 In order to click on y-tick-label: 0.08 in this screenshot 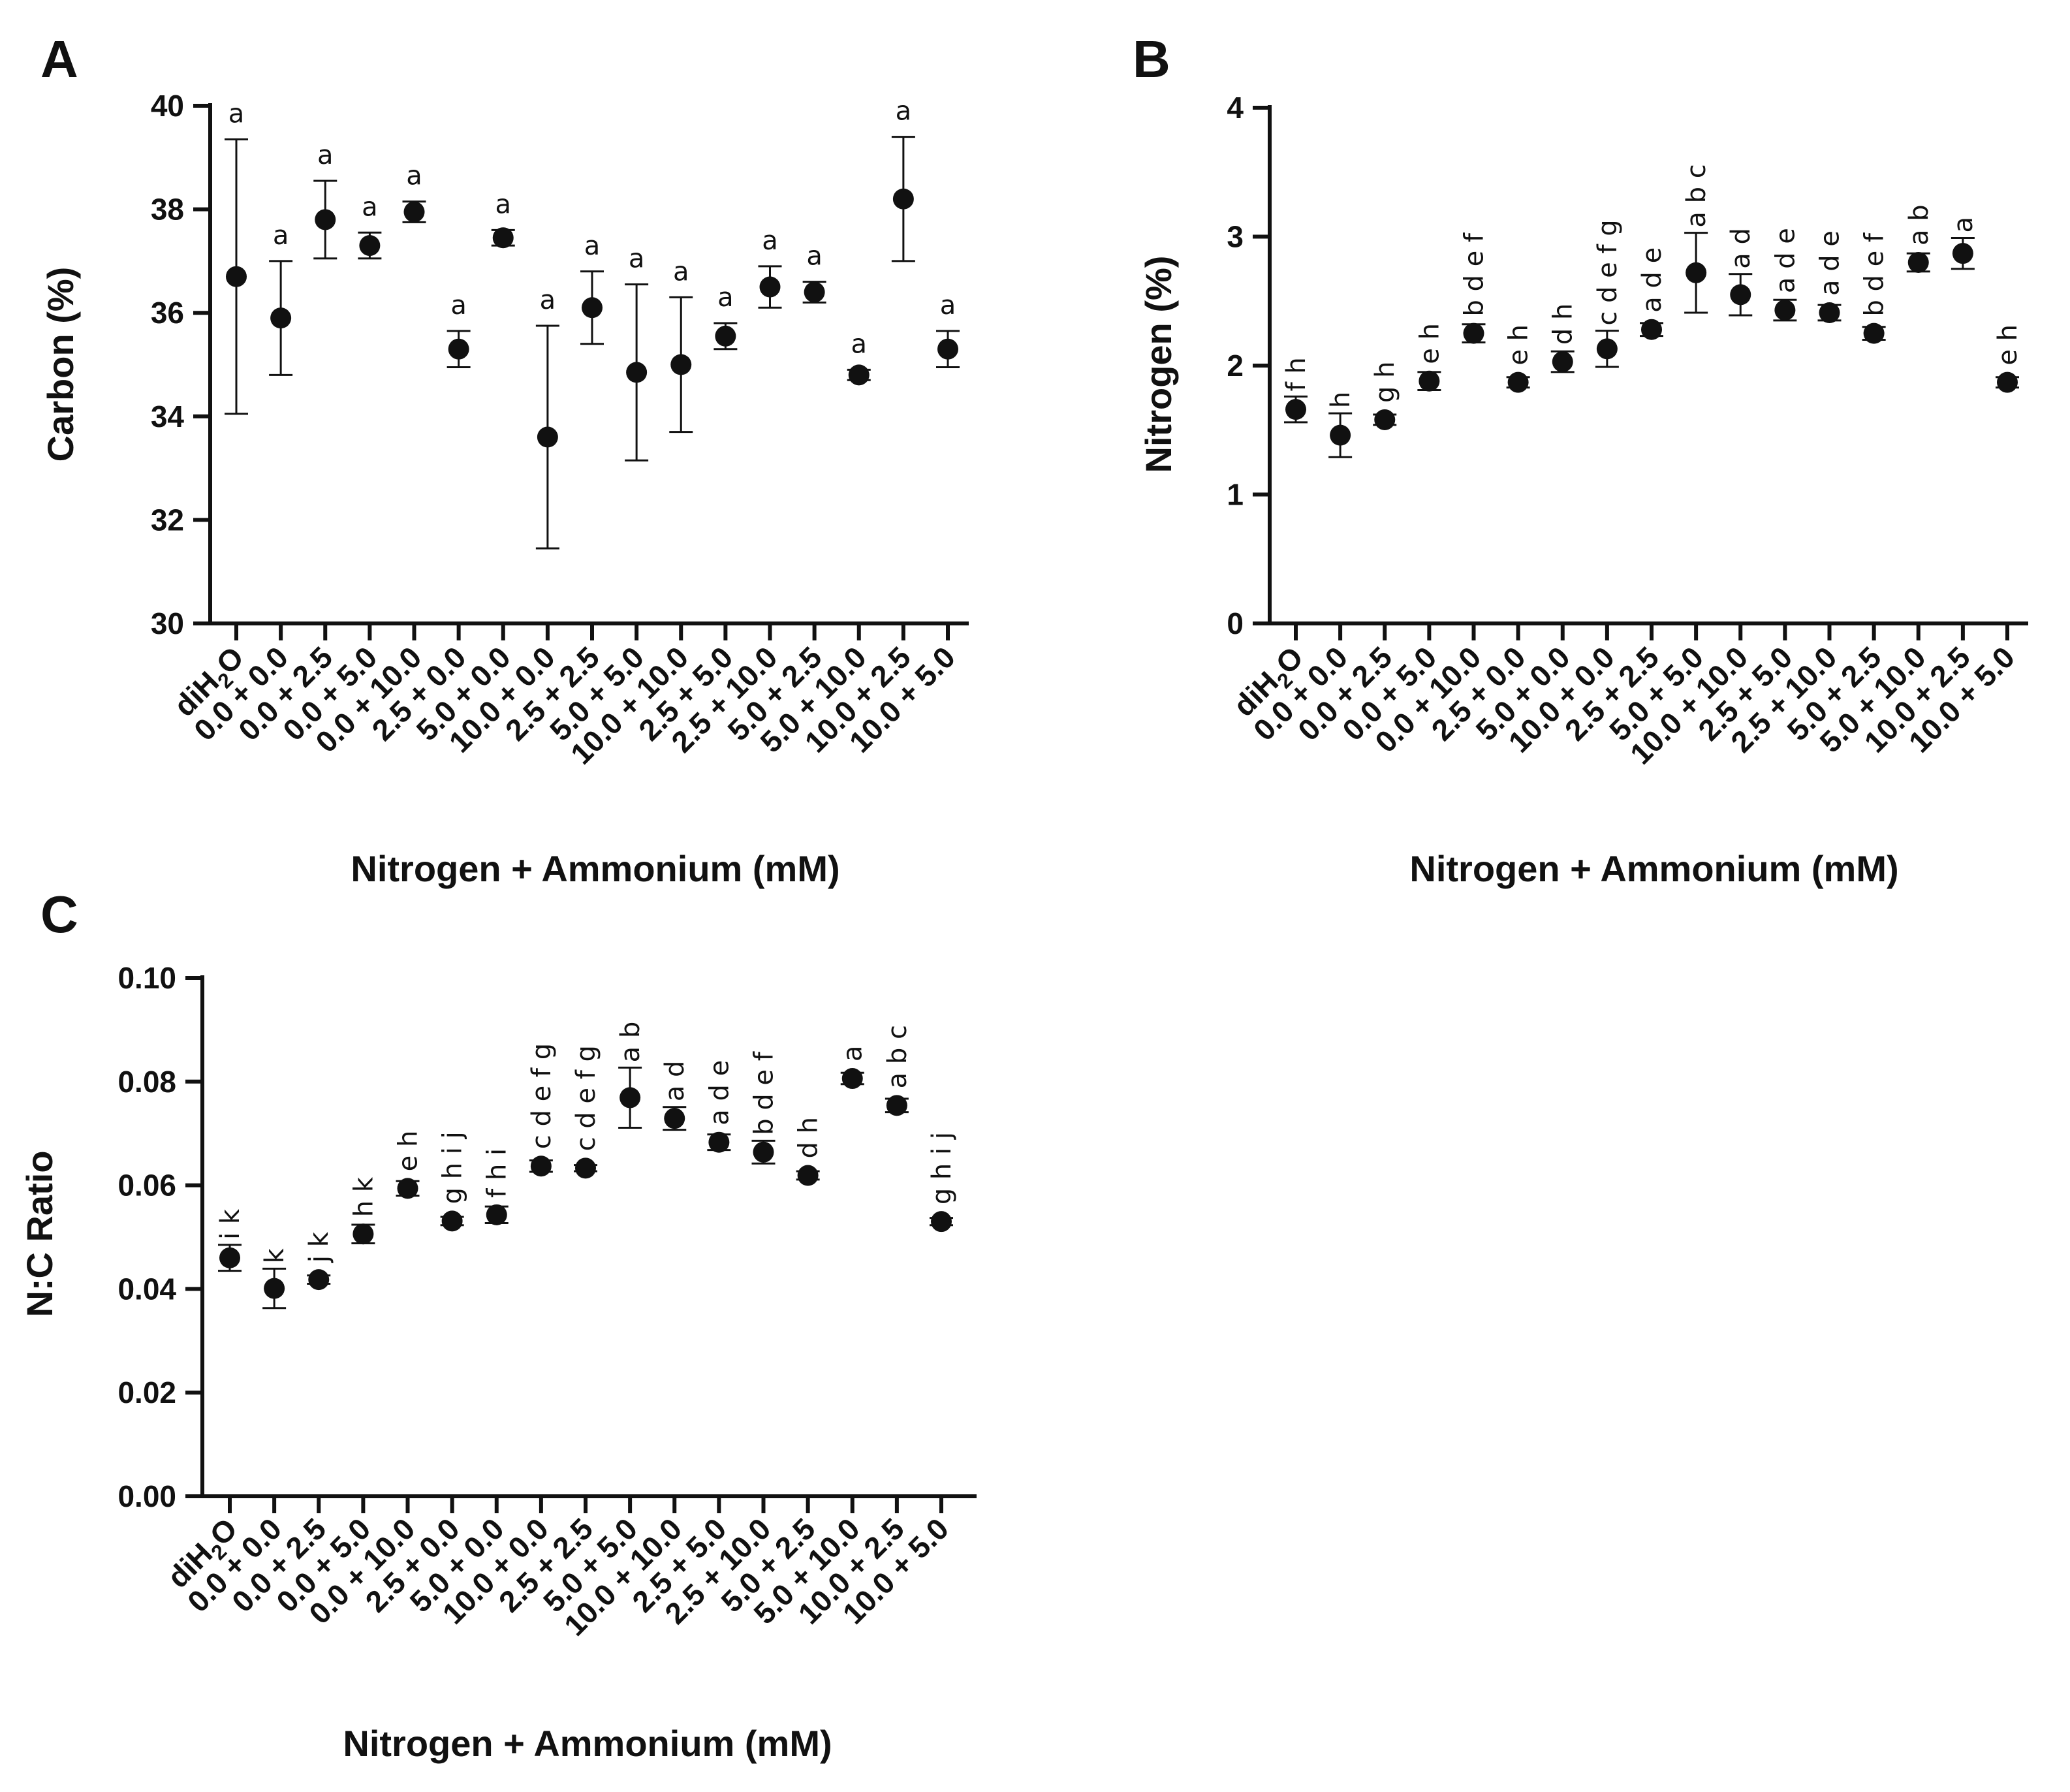, I will do `click(147, 1082)`.